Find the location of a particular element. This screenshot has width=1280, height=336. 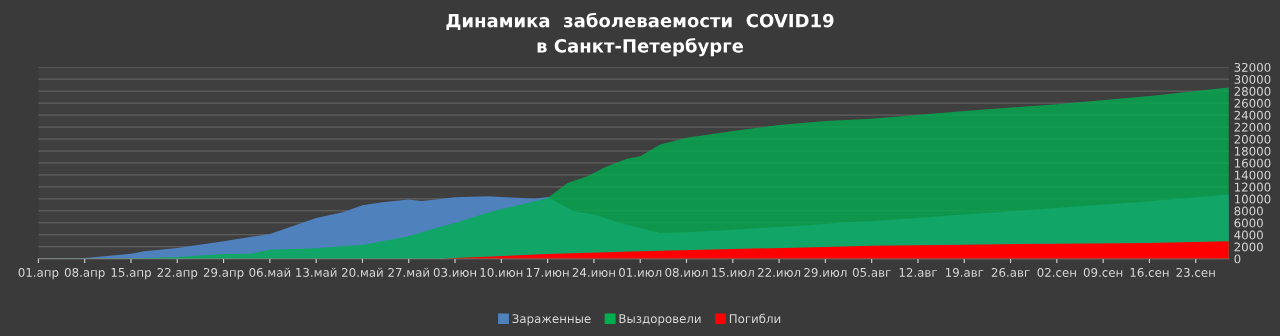

y-tick-label: 4000 is located at coordinates (1248, 235).